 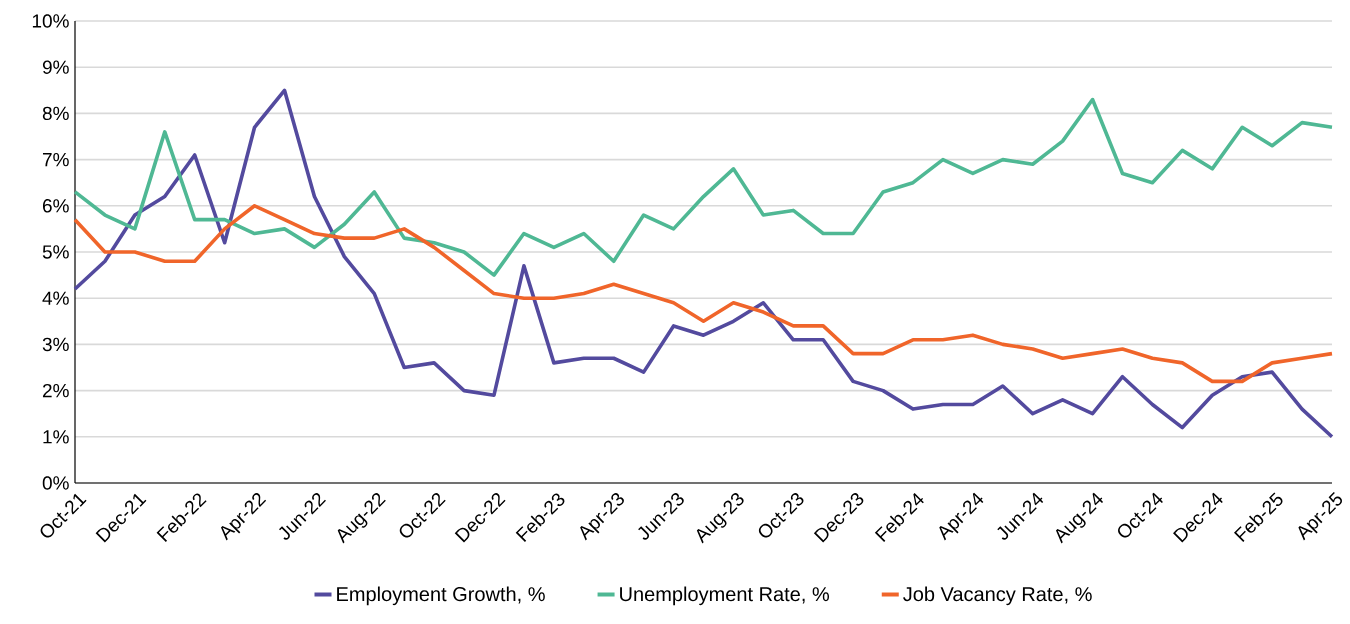 I want to click on y-tick-label: 3%, so click(x=55, y=344).